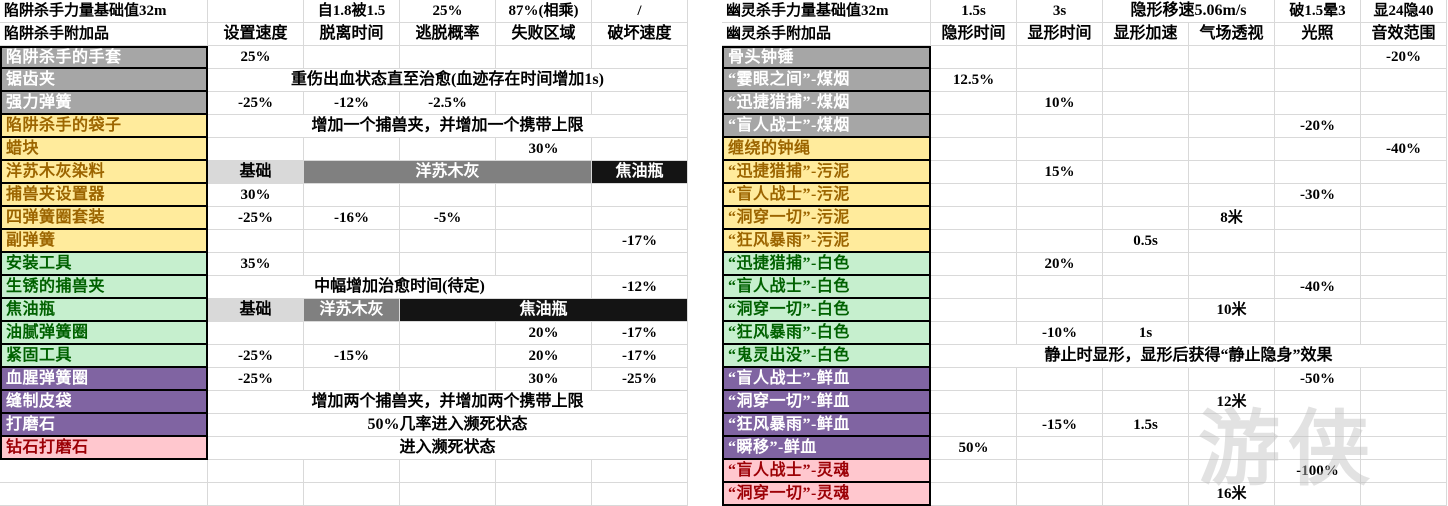 Image resolution: width=1448 pixels, height=506 pixels. What do you see at coordinates (448, 425) in the screenshot?
I see `stat-cell: 50%几率进入濒死状态` at bounding box center [448, 425].